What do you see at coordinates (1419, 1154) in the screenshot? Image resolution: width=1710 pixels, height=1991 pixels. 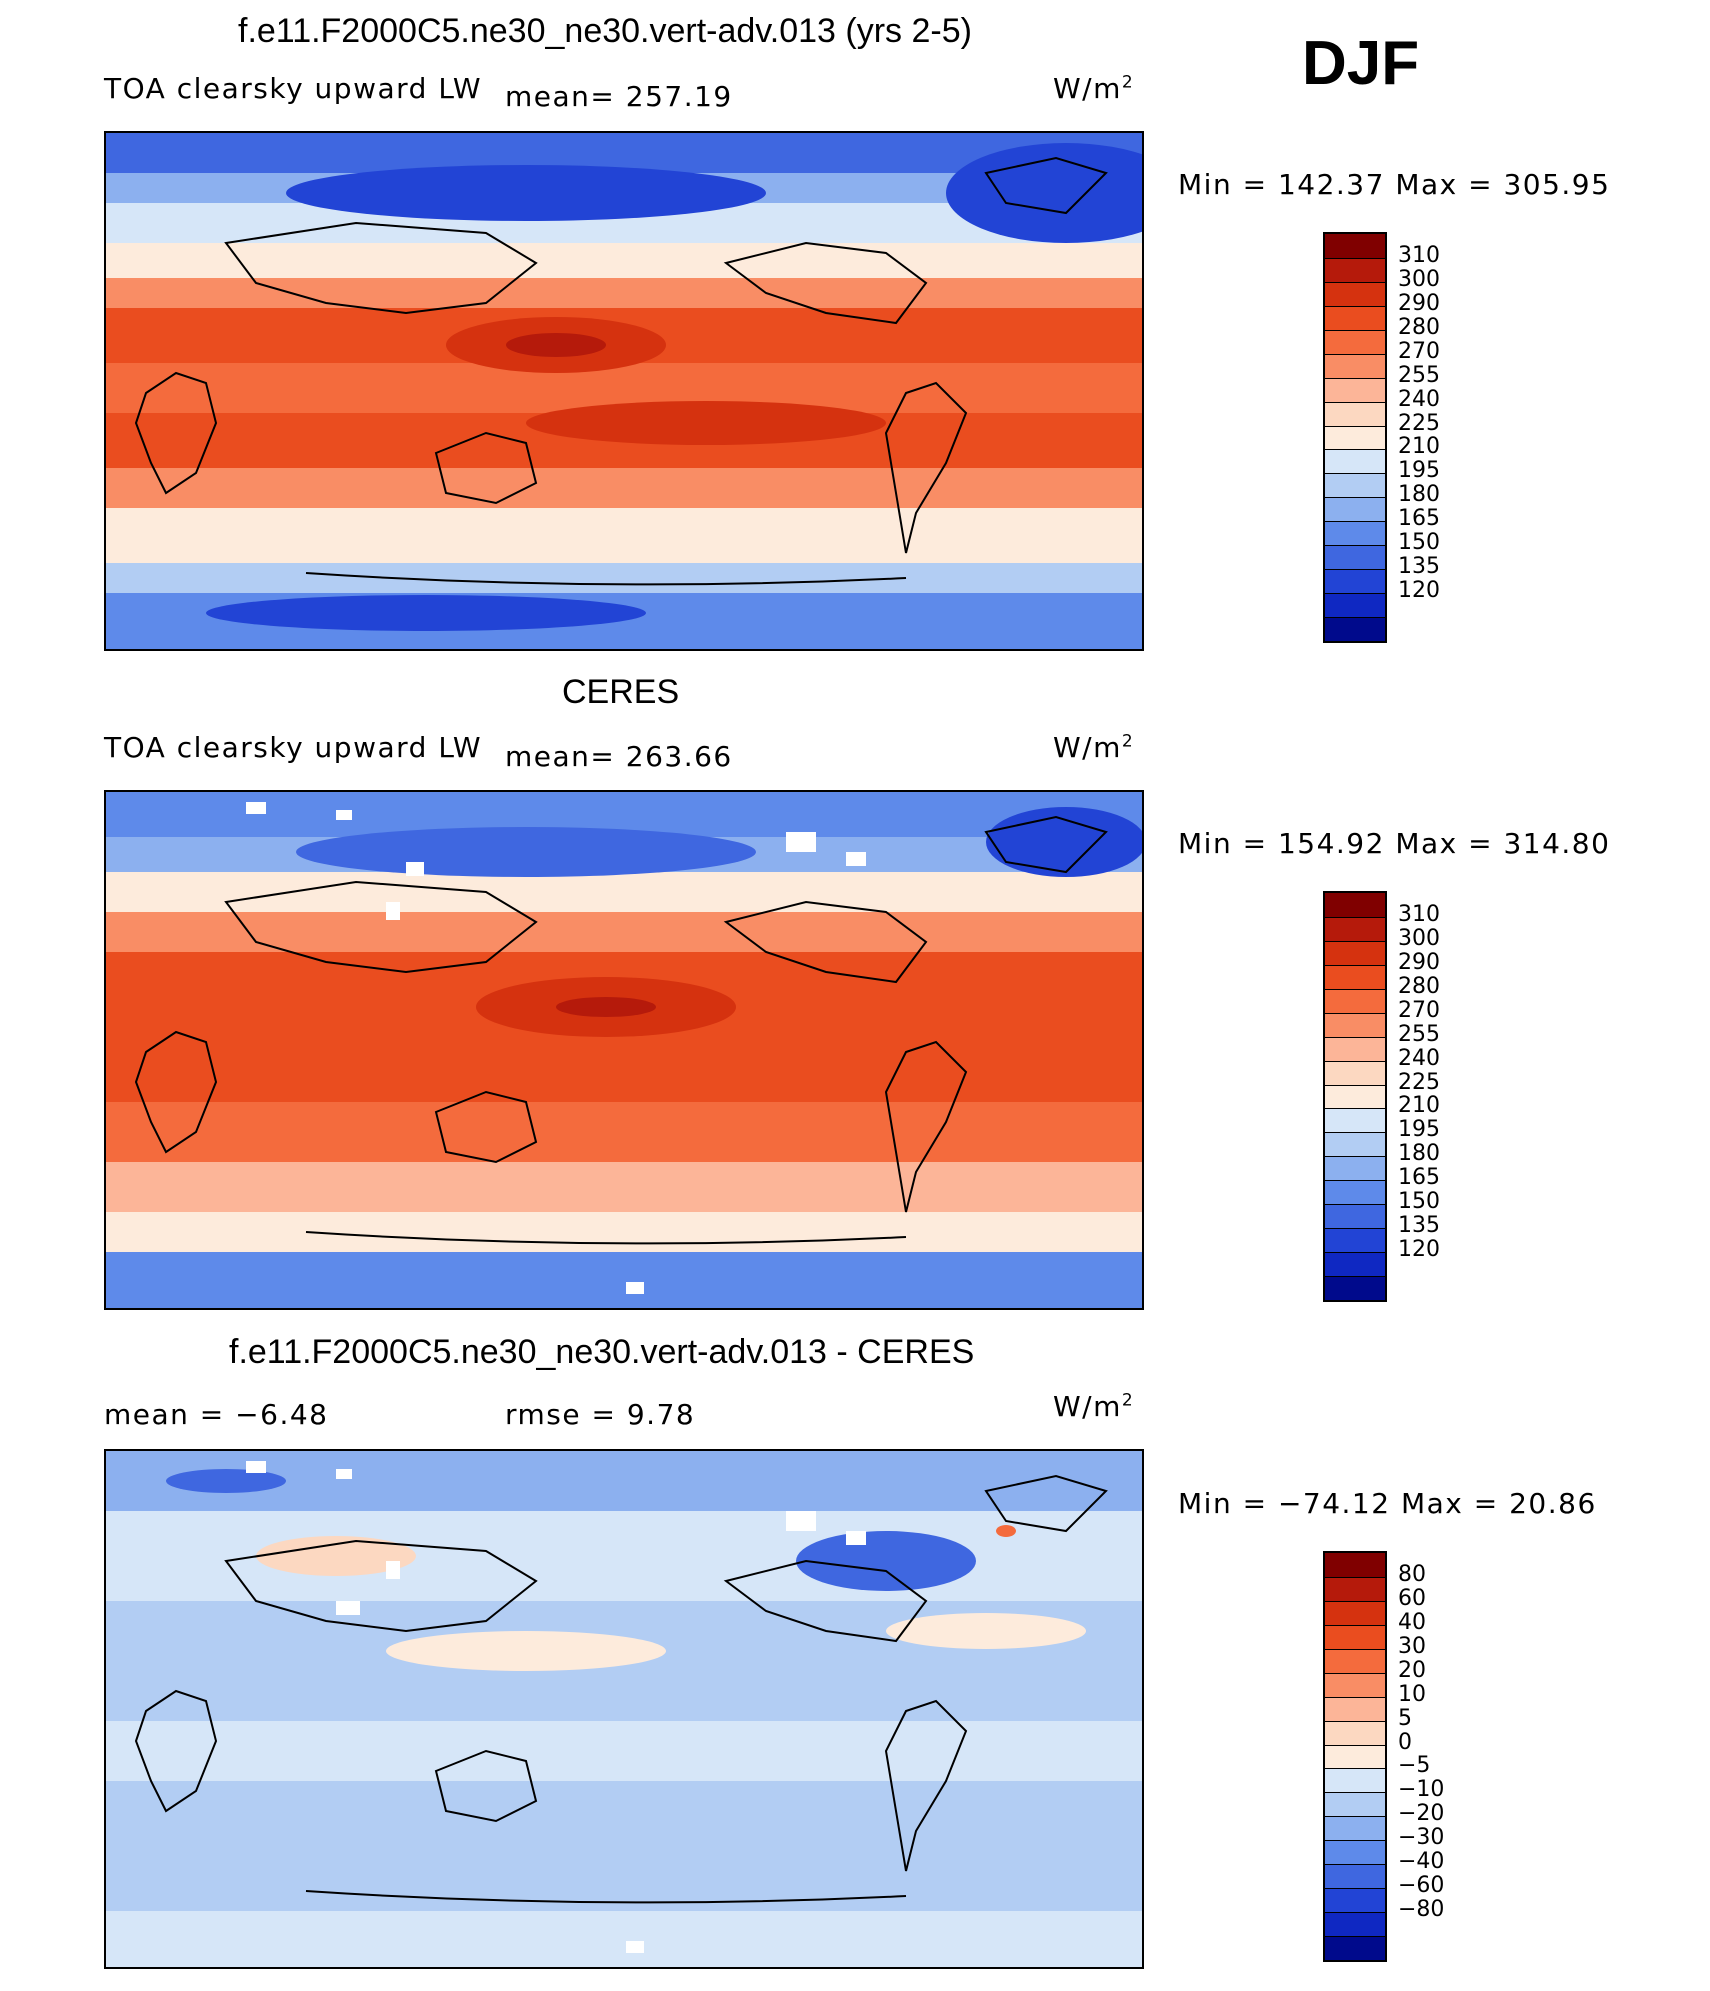 I see `colorbar-tick-label: 180` at bounding box center [1419, 1154].